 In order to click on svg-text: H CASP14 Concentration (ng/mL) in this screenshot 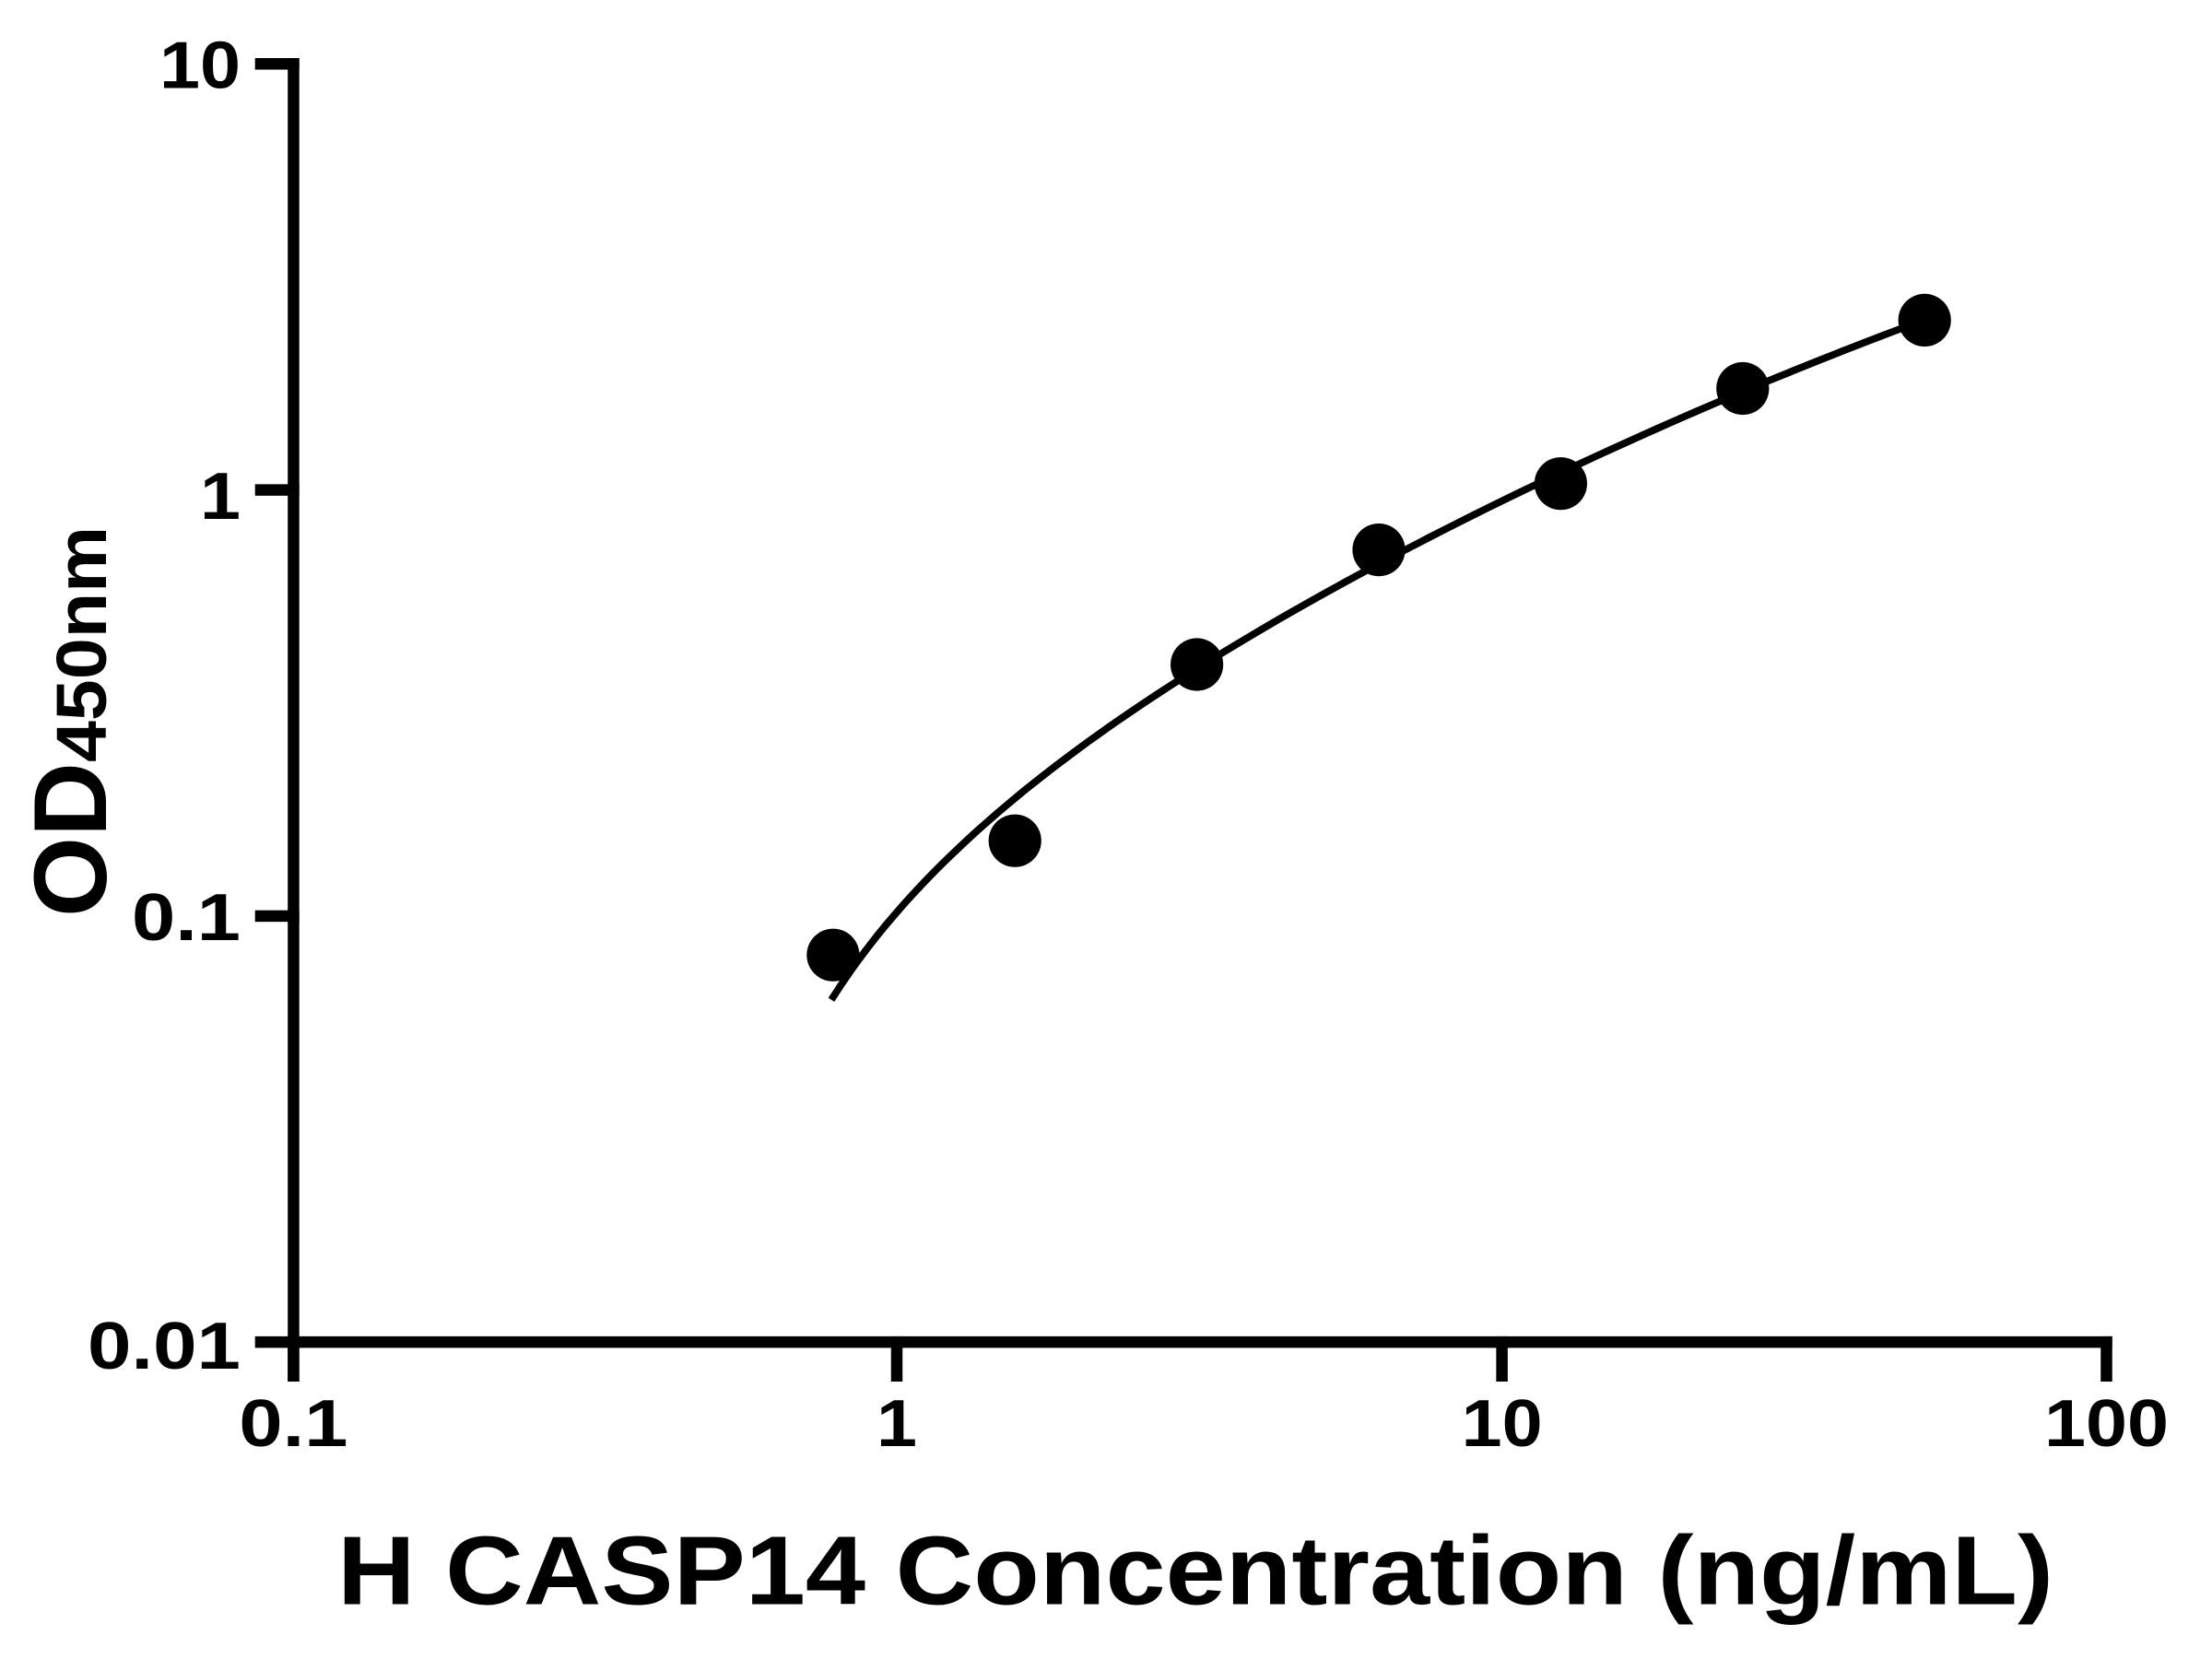, I will do `click(1195, 1571)`.